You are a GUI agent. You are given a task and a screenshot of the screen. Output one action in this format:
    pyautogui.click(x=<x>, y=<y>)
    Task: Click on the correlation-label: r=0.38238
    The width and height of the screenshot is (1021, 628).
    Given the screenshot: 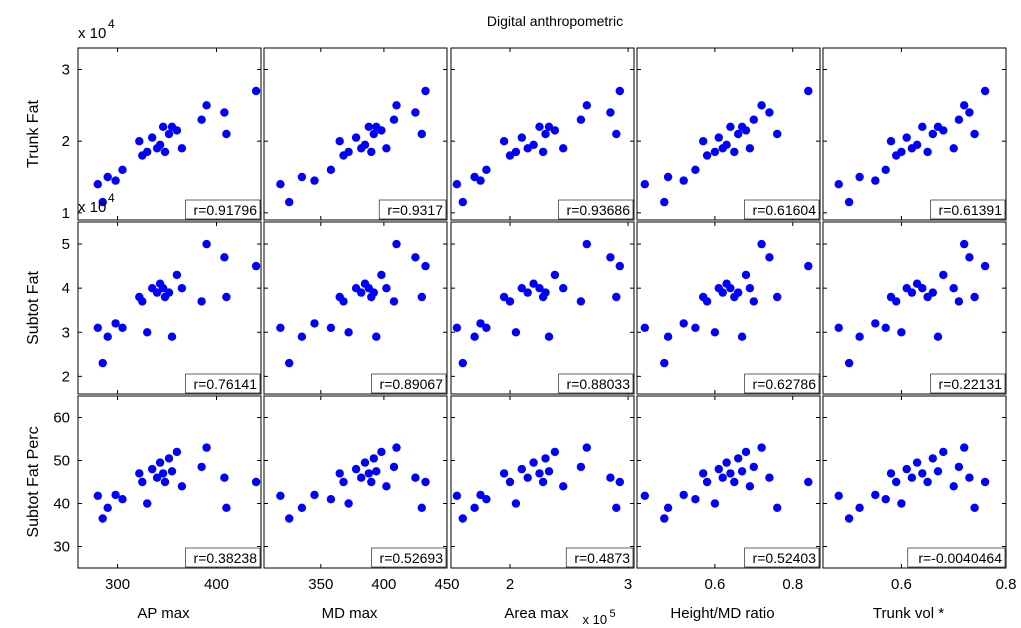 What is the action you would take?
    pyautogui.click(x=226, y=558)
    